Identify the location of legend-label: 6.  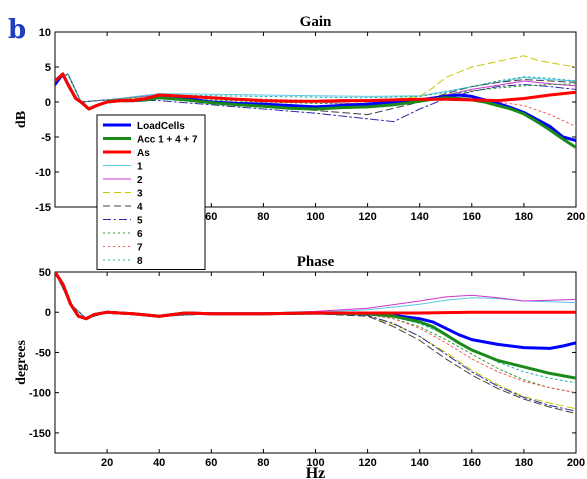
(140, 234).